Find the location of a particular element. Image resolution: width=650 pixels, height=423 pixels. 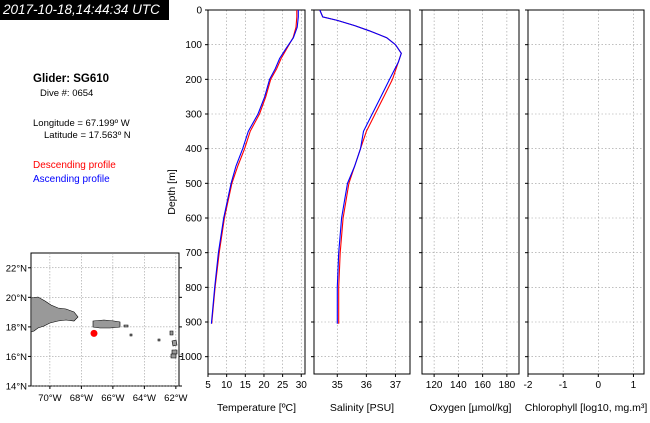

virgin-islands-land is located at coordinates (126, 326).